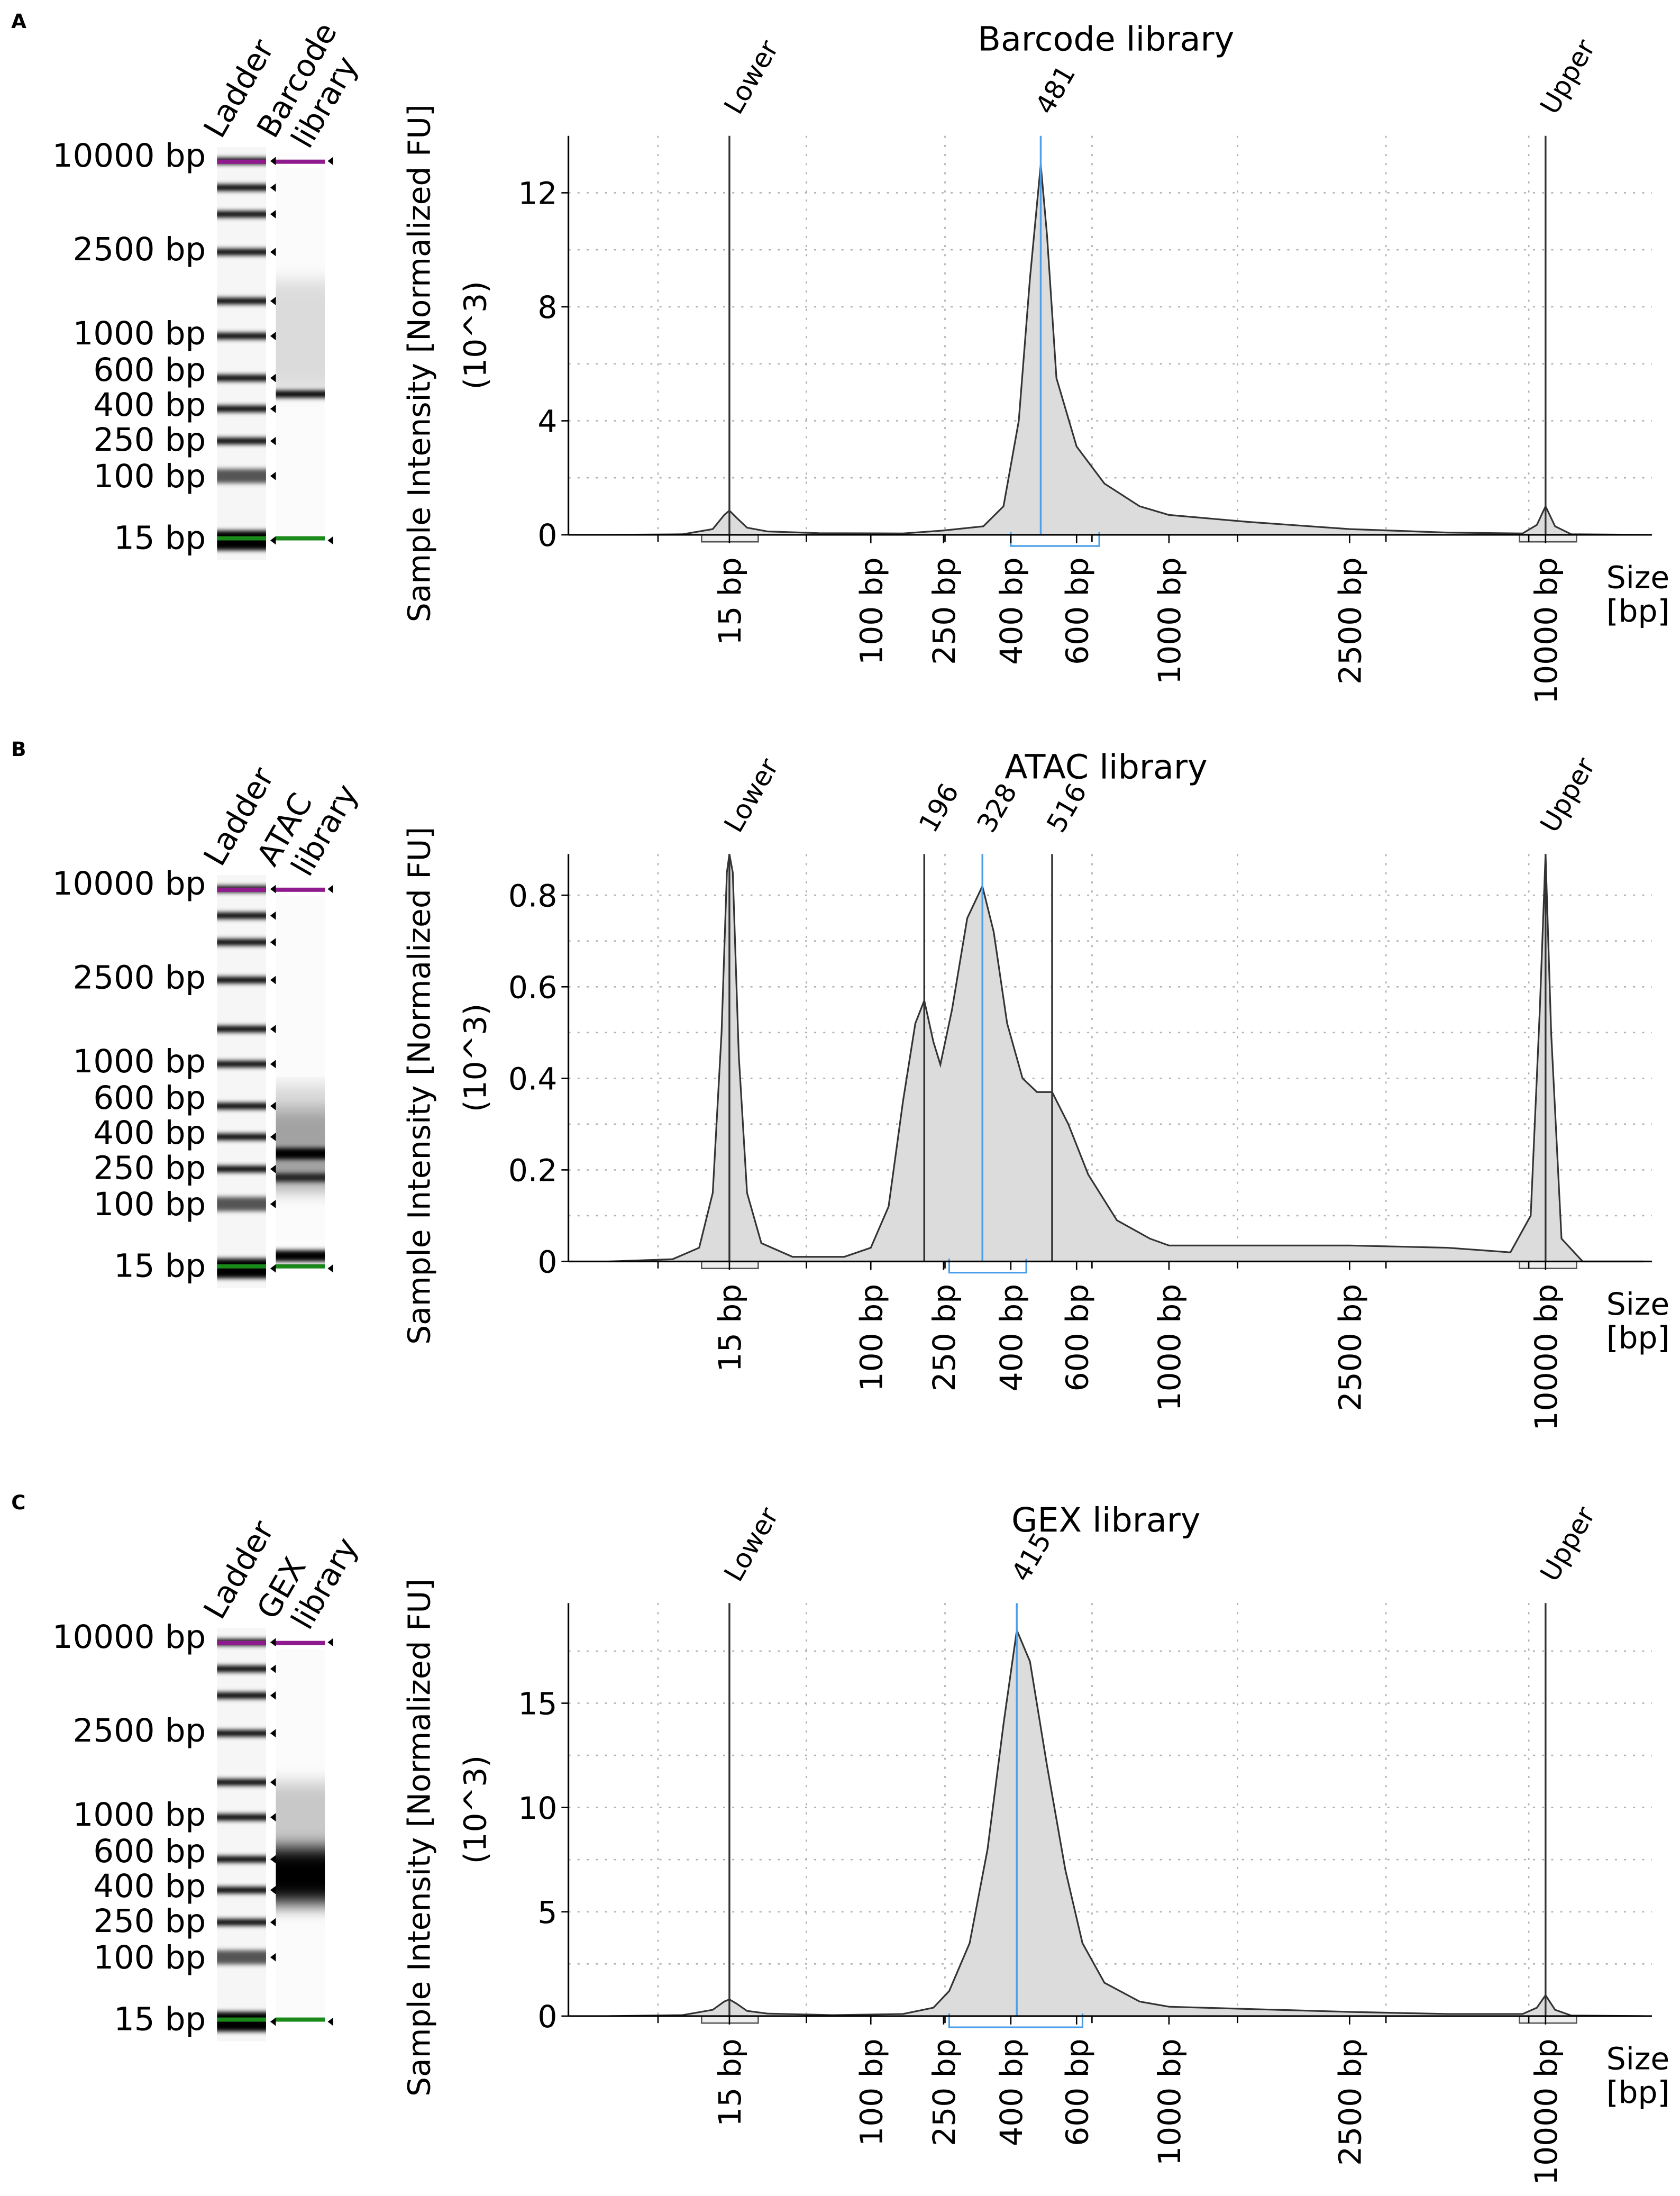 This screenshot has height=2196, width=1680. Describe the element at coordinates (1350, 2102) in the screenshot. I see `x-tick-label: 2500 bp` at that location.